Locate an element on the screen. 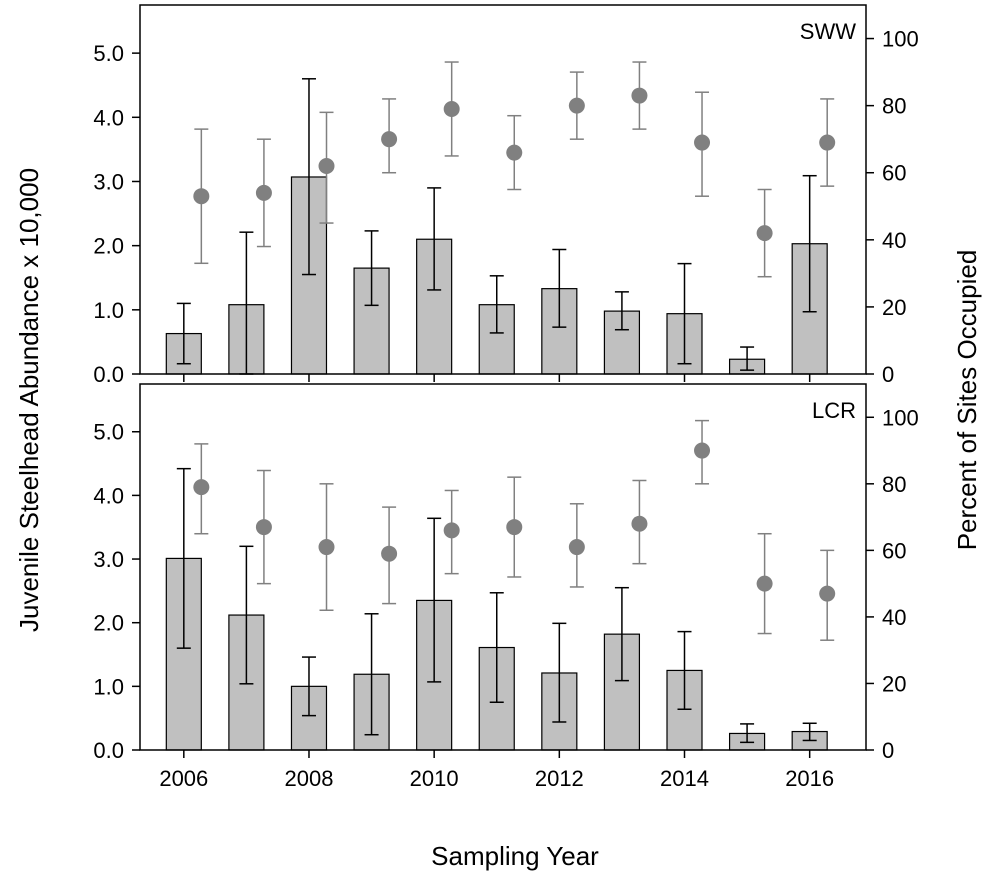 This screenshot has width=987, height=880. sww-ytick-left-label: 4.0 is located at coordinates (108, 117).